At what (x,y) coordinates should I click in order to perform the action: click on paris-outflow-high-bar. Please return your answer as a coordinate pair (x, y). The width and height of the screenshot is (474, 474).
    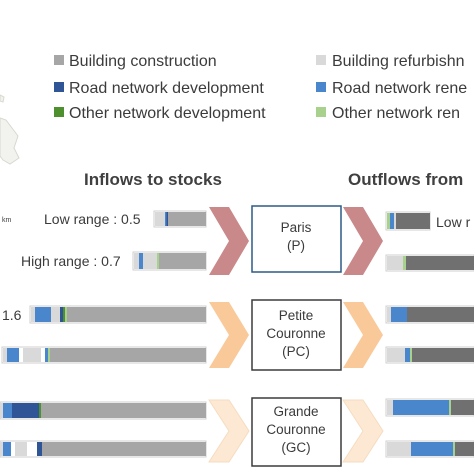
    Looking at the image, I should click on (429, 263).